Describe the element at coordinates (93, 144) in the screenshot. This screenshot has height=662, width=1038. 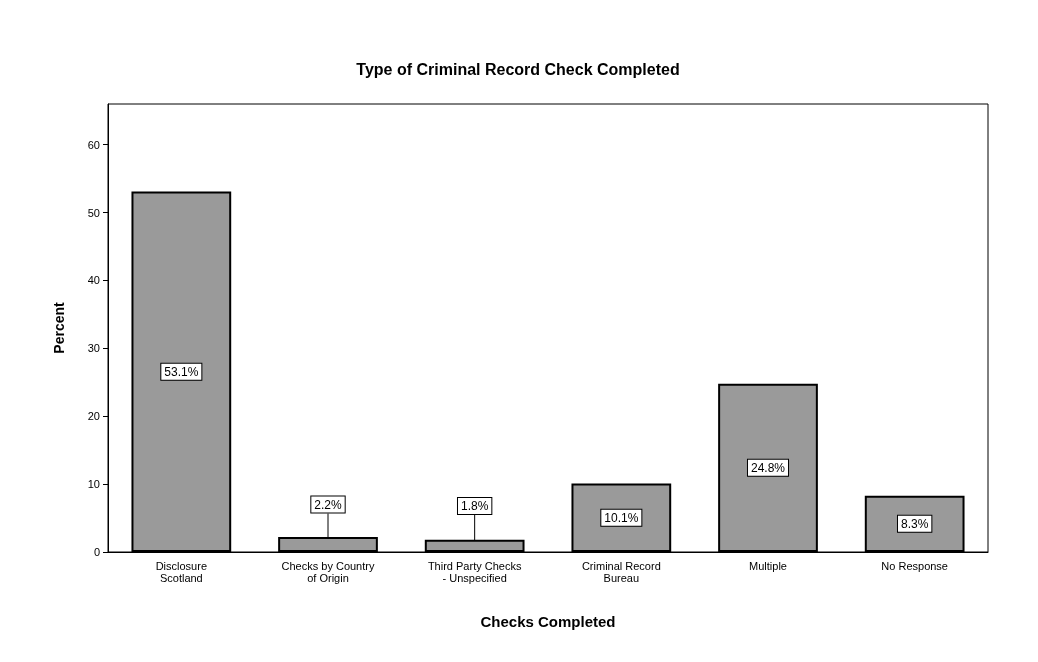
I see `y-tick-label: 60` at that location.